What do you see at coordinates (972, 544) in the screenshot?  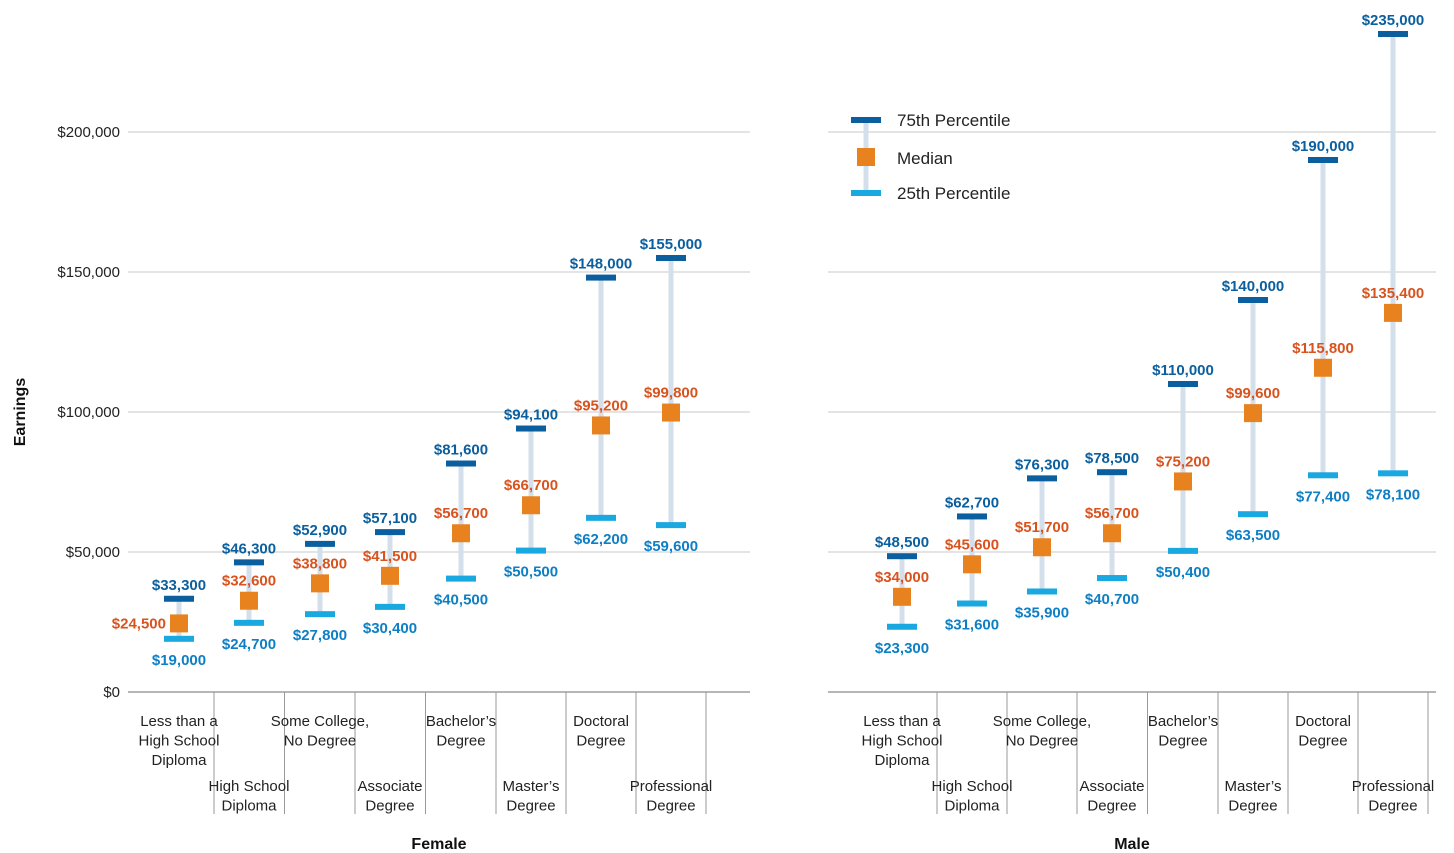 I see `median-value-label: $45,600` at bounding box center [972, 544].